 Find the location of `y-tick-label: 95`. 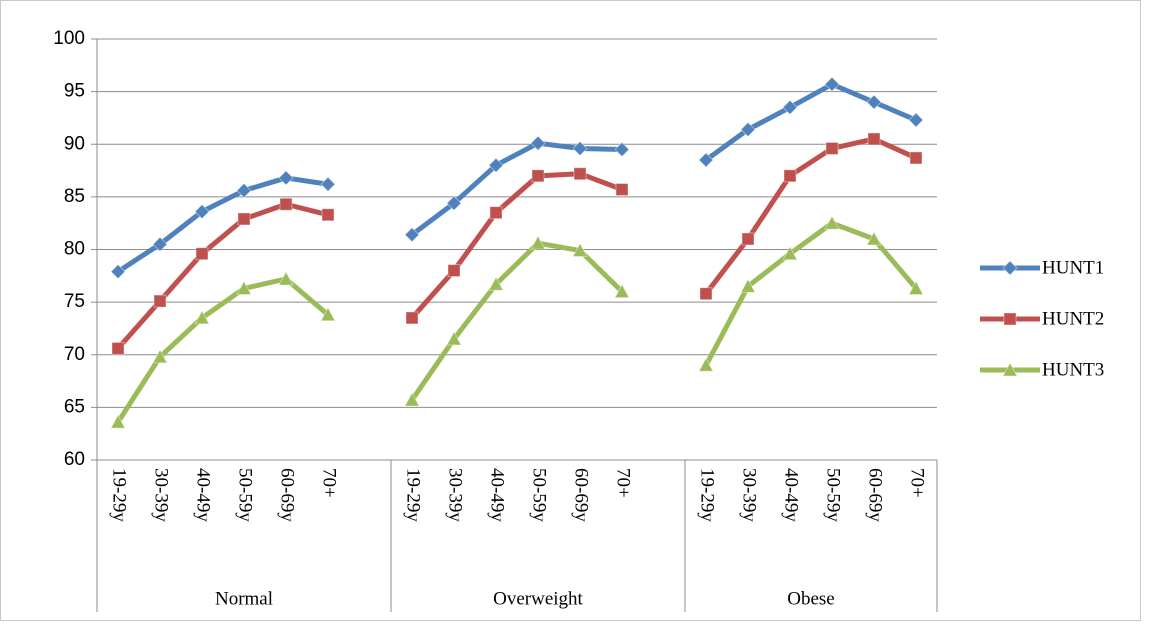

y-tick-label: 95 is located at coordinates (74, 91).